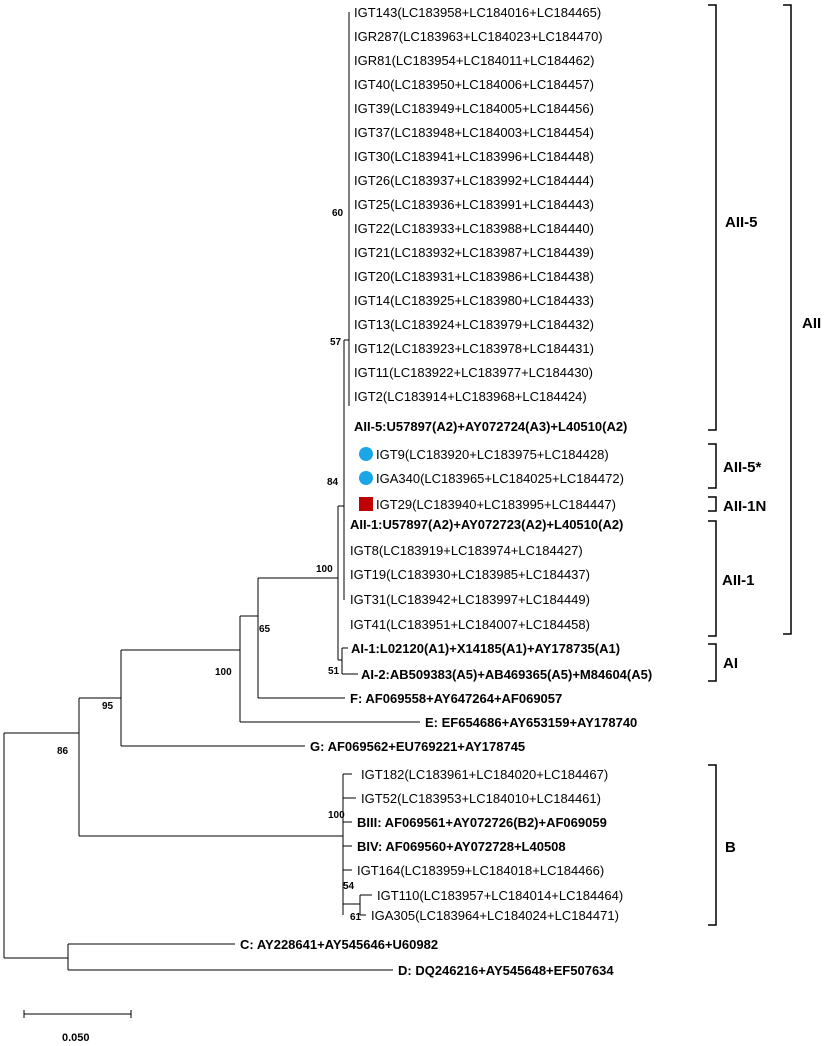 This screenshot has width=829, height=1046. Describe the element at coordinates (366, 504) in the screenshot. I see `square-marker-icon` at that location.